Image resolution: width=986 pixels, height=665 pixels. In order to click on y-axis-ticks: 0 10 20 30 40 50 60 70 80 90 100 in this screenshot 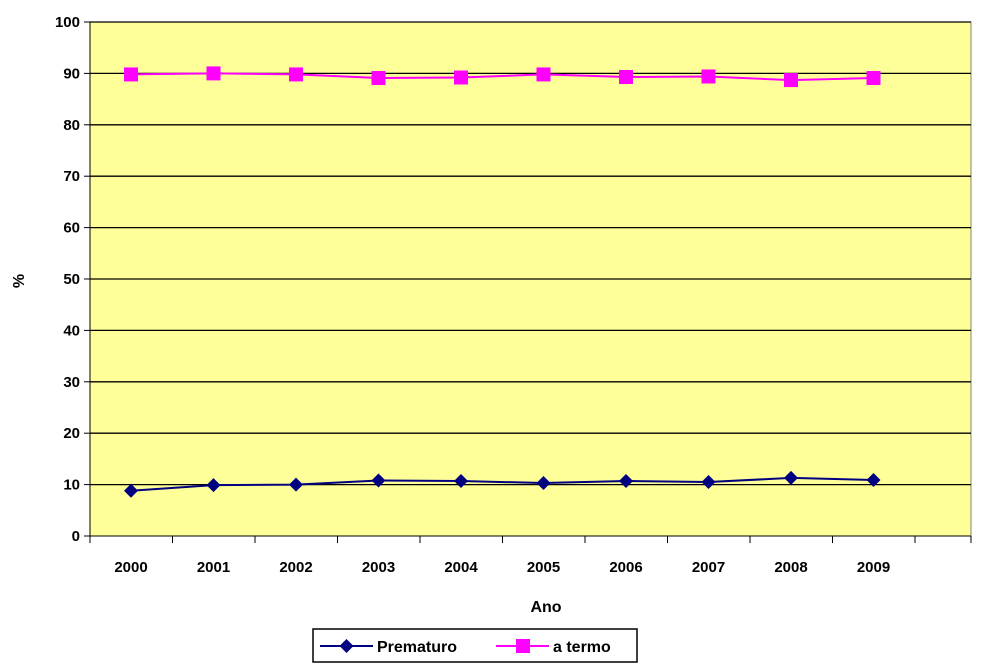, I will do `click(72, 279)`.